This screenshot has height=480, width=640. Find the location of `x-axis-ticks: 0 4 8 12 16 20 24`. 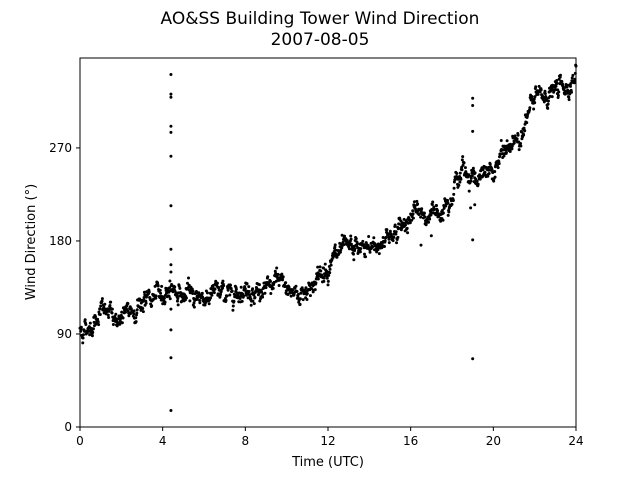

x-axis-ticks: 0 4 8 12 16 20 24 is located at coordinates (330, 437).